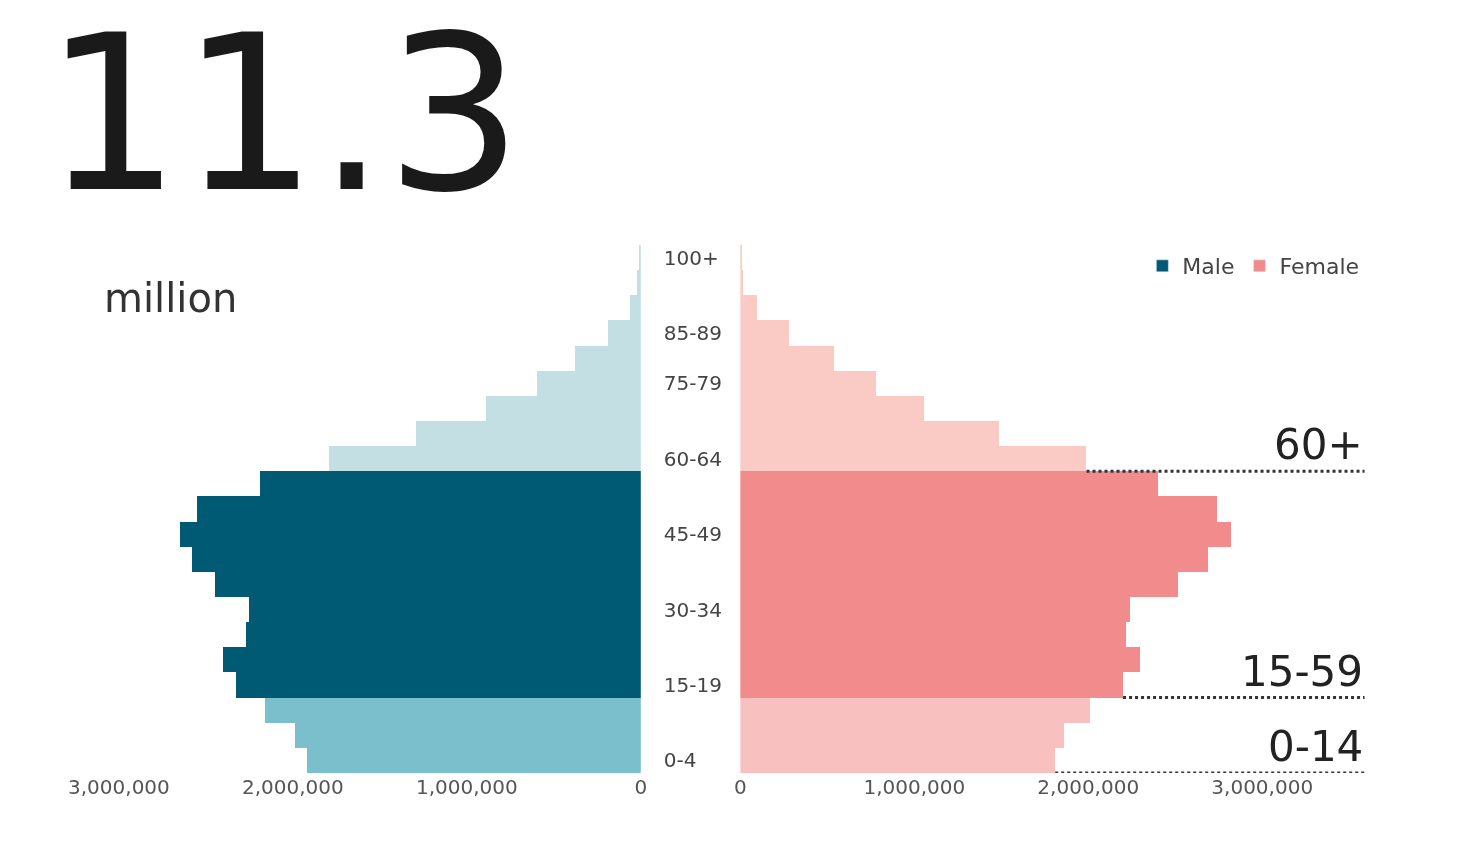 The image size is (1463, 850). Describe the element at coordinates (1319, 267) in the screenshot. I see `legend-label: Female` at that location.